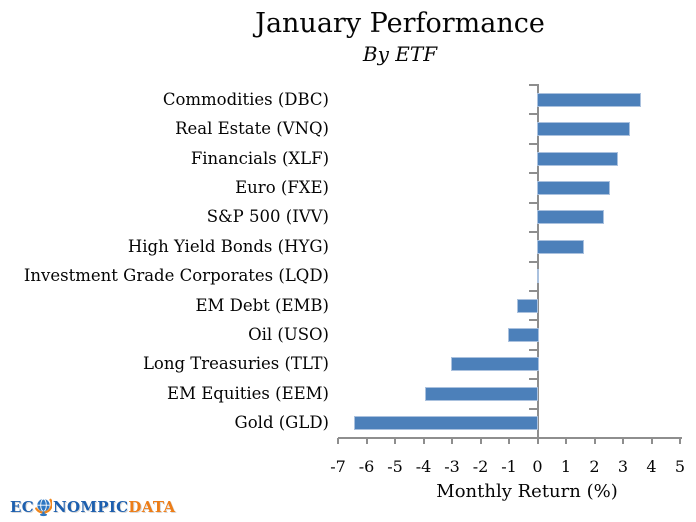 Image resolution: width=696 pixels, height=522 pixels. What do you see at coordinates (400, 54) in the screenshot?
I see `chart-subtitle: By ETF` at bounding box center [400, 54].